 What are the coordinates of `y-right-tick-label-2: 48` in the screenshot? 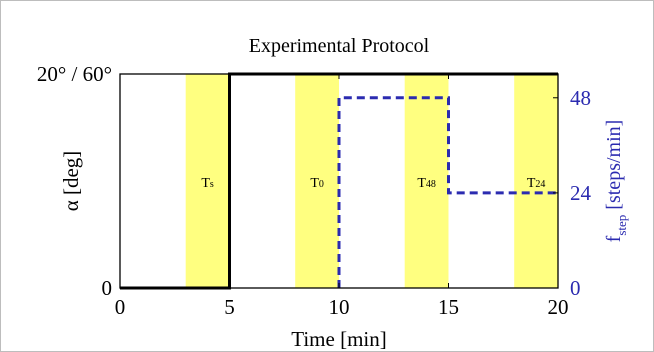 It's located at (580, 98).